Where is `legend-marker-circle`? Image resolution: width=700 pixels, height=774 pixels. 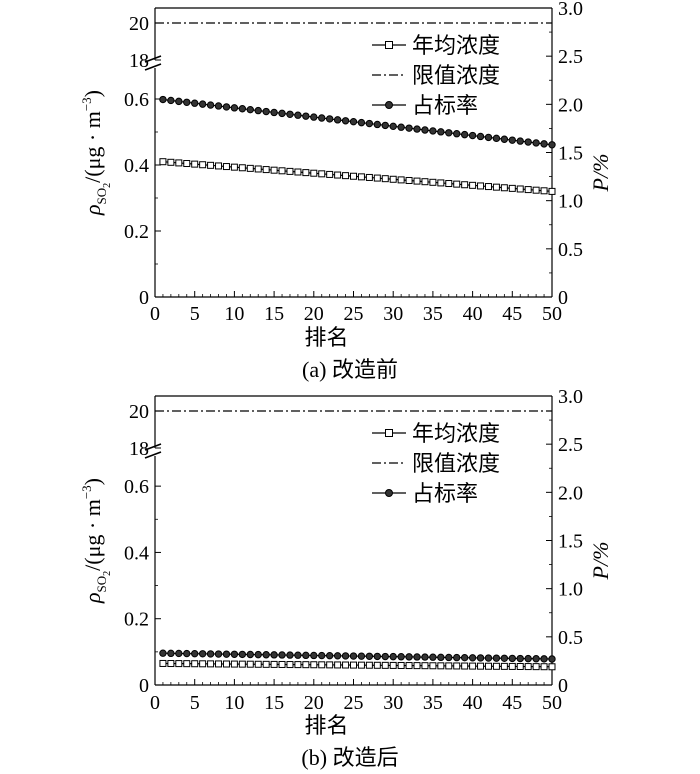
legend-marker-circle is located at coordinates (389, 105).